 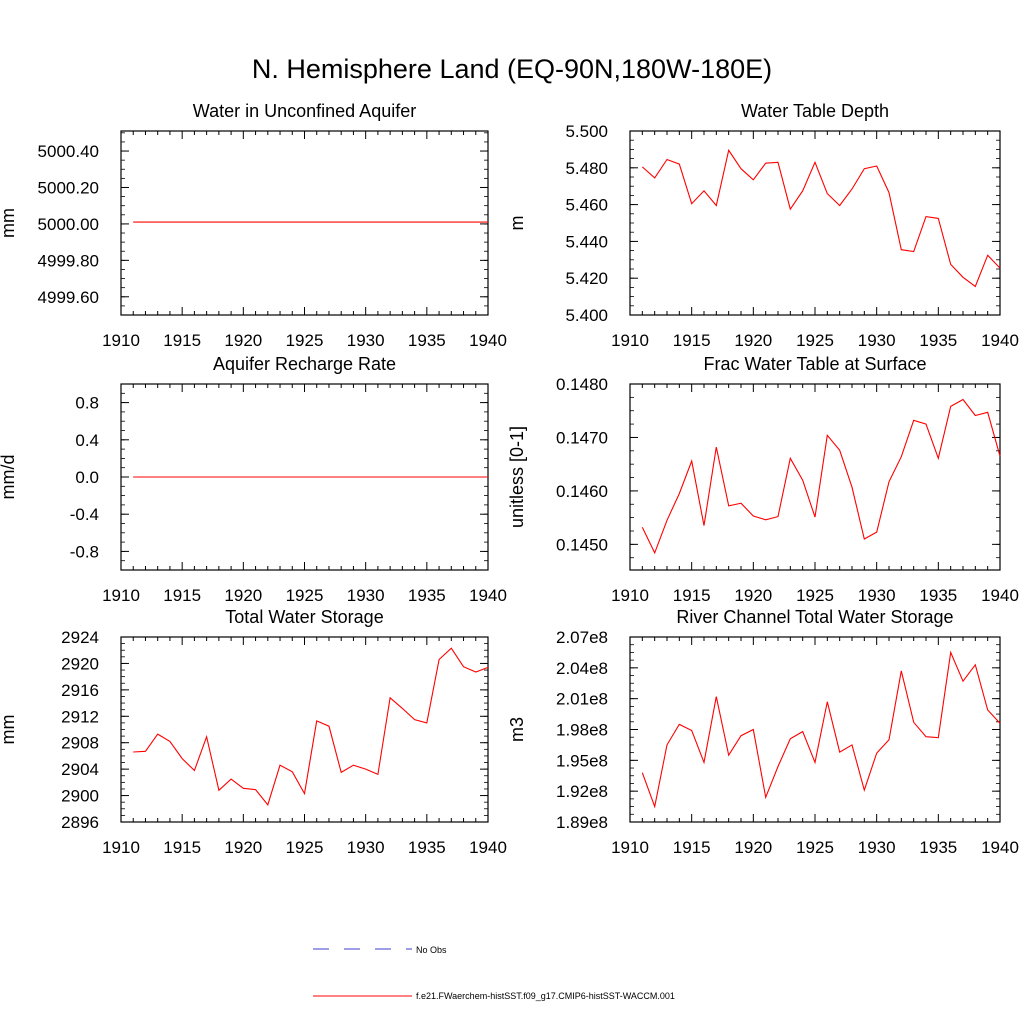 What do you see at coordinates (87, 440) in the screenshot?
I see `y-tick-label: 0.4` at bounding box center [87, 440].